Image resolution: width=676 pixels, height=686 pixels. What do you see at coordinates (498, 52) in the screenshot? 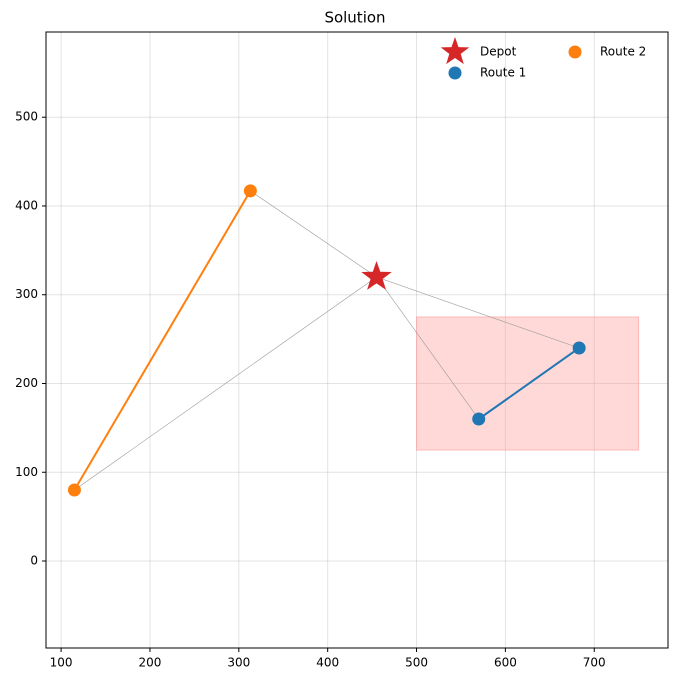
I see `legend-label: Depot` at bounding box center [498, 52].